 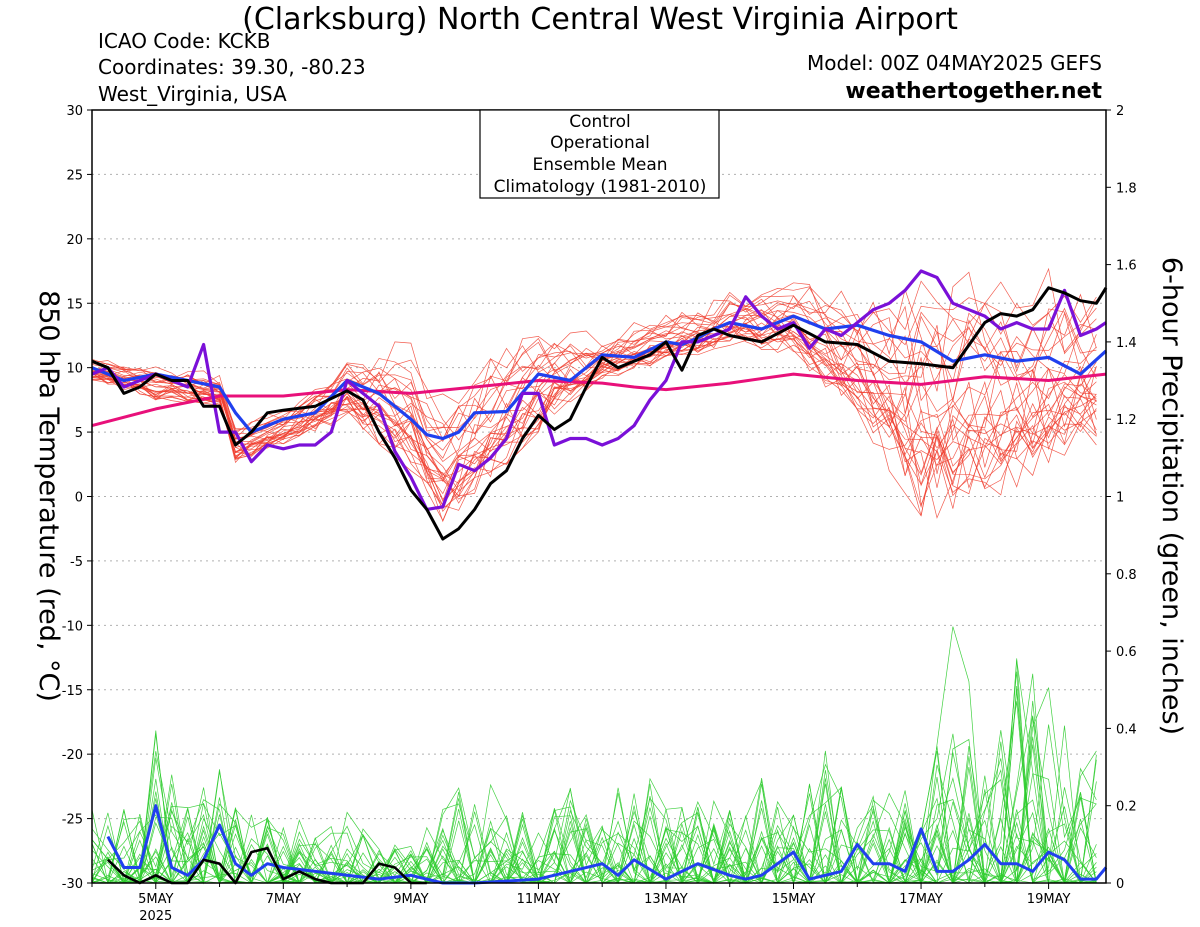 I want to click on series-control-precip, so click(x=266, y=865).